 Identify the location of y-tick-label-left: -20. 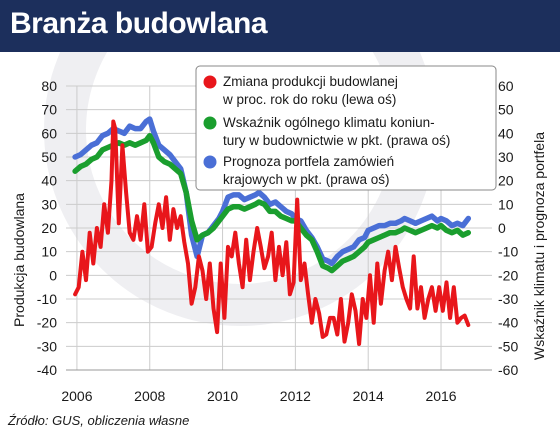
(47, 323).